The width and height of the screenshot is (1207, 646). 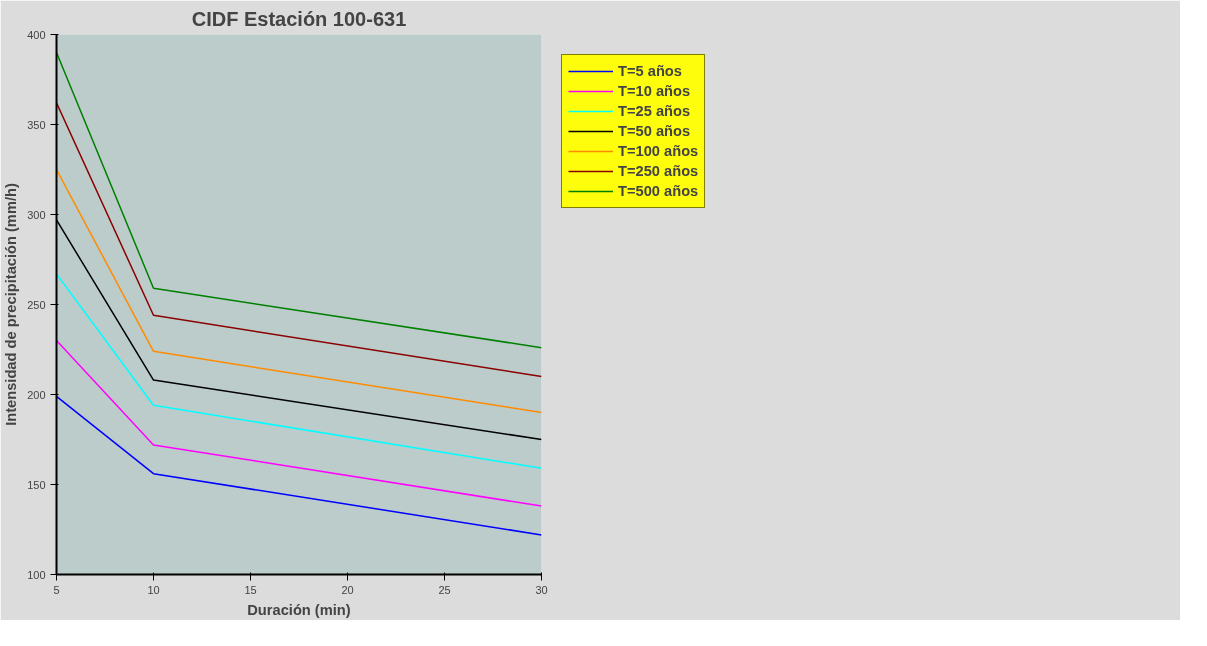 What do you see at coordinates (36, 304) in the screenshot?
I see `y-tick-label: 250` at bounding box center [36, 304].